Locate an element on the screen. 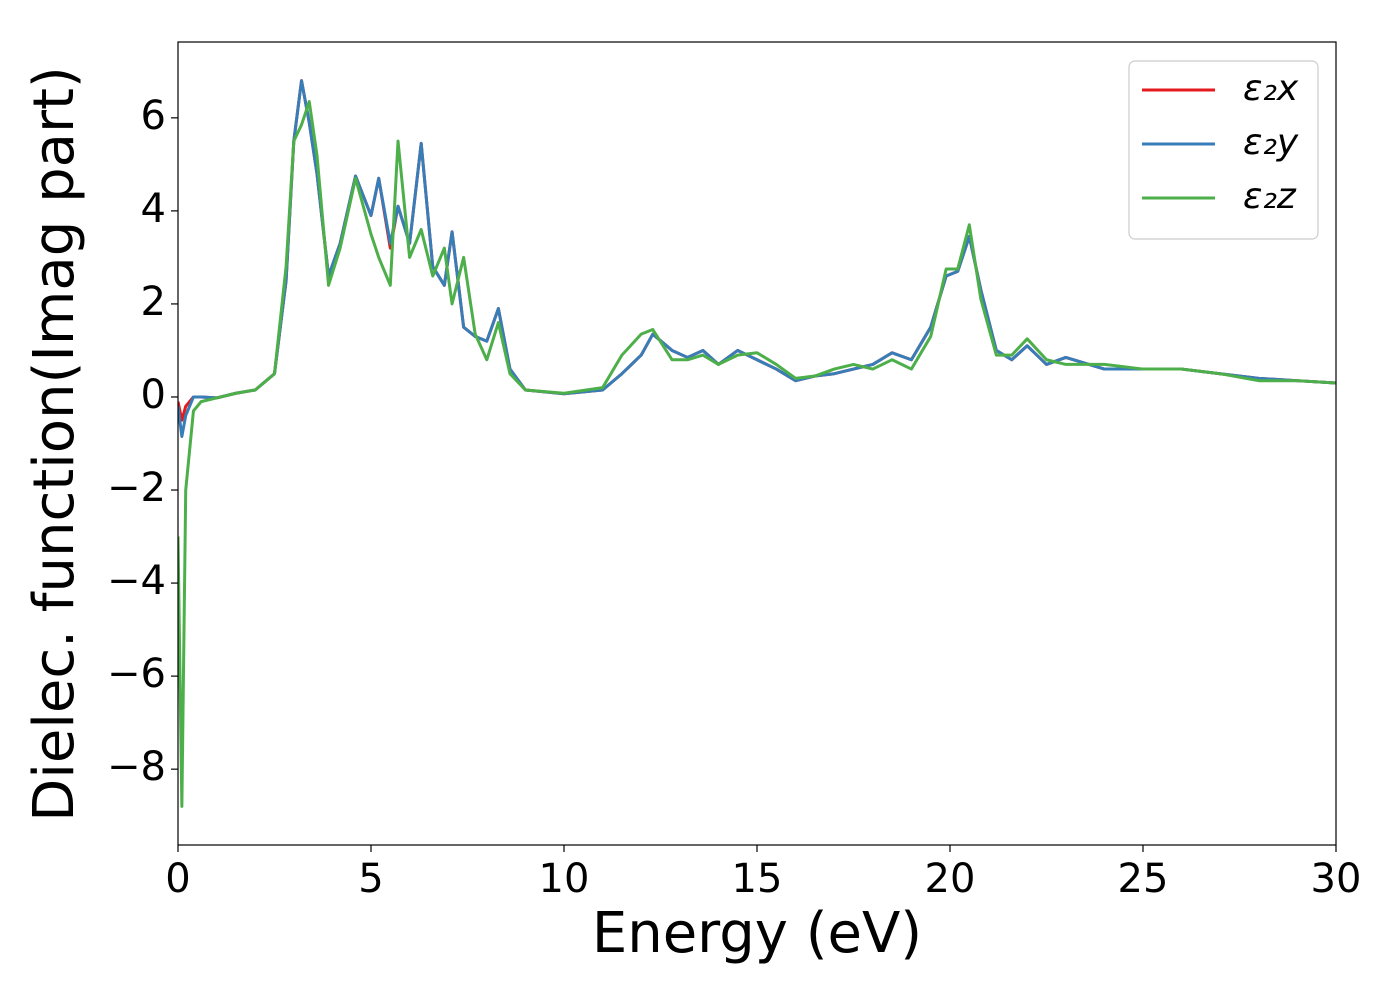 Image resolution: width=1400 pixels, height=1000 pixels. x-tick-label: 30 is located at coordinates (1336, 879).